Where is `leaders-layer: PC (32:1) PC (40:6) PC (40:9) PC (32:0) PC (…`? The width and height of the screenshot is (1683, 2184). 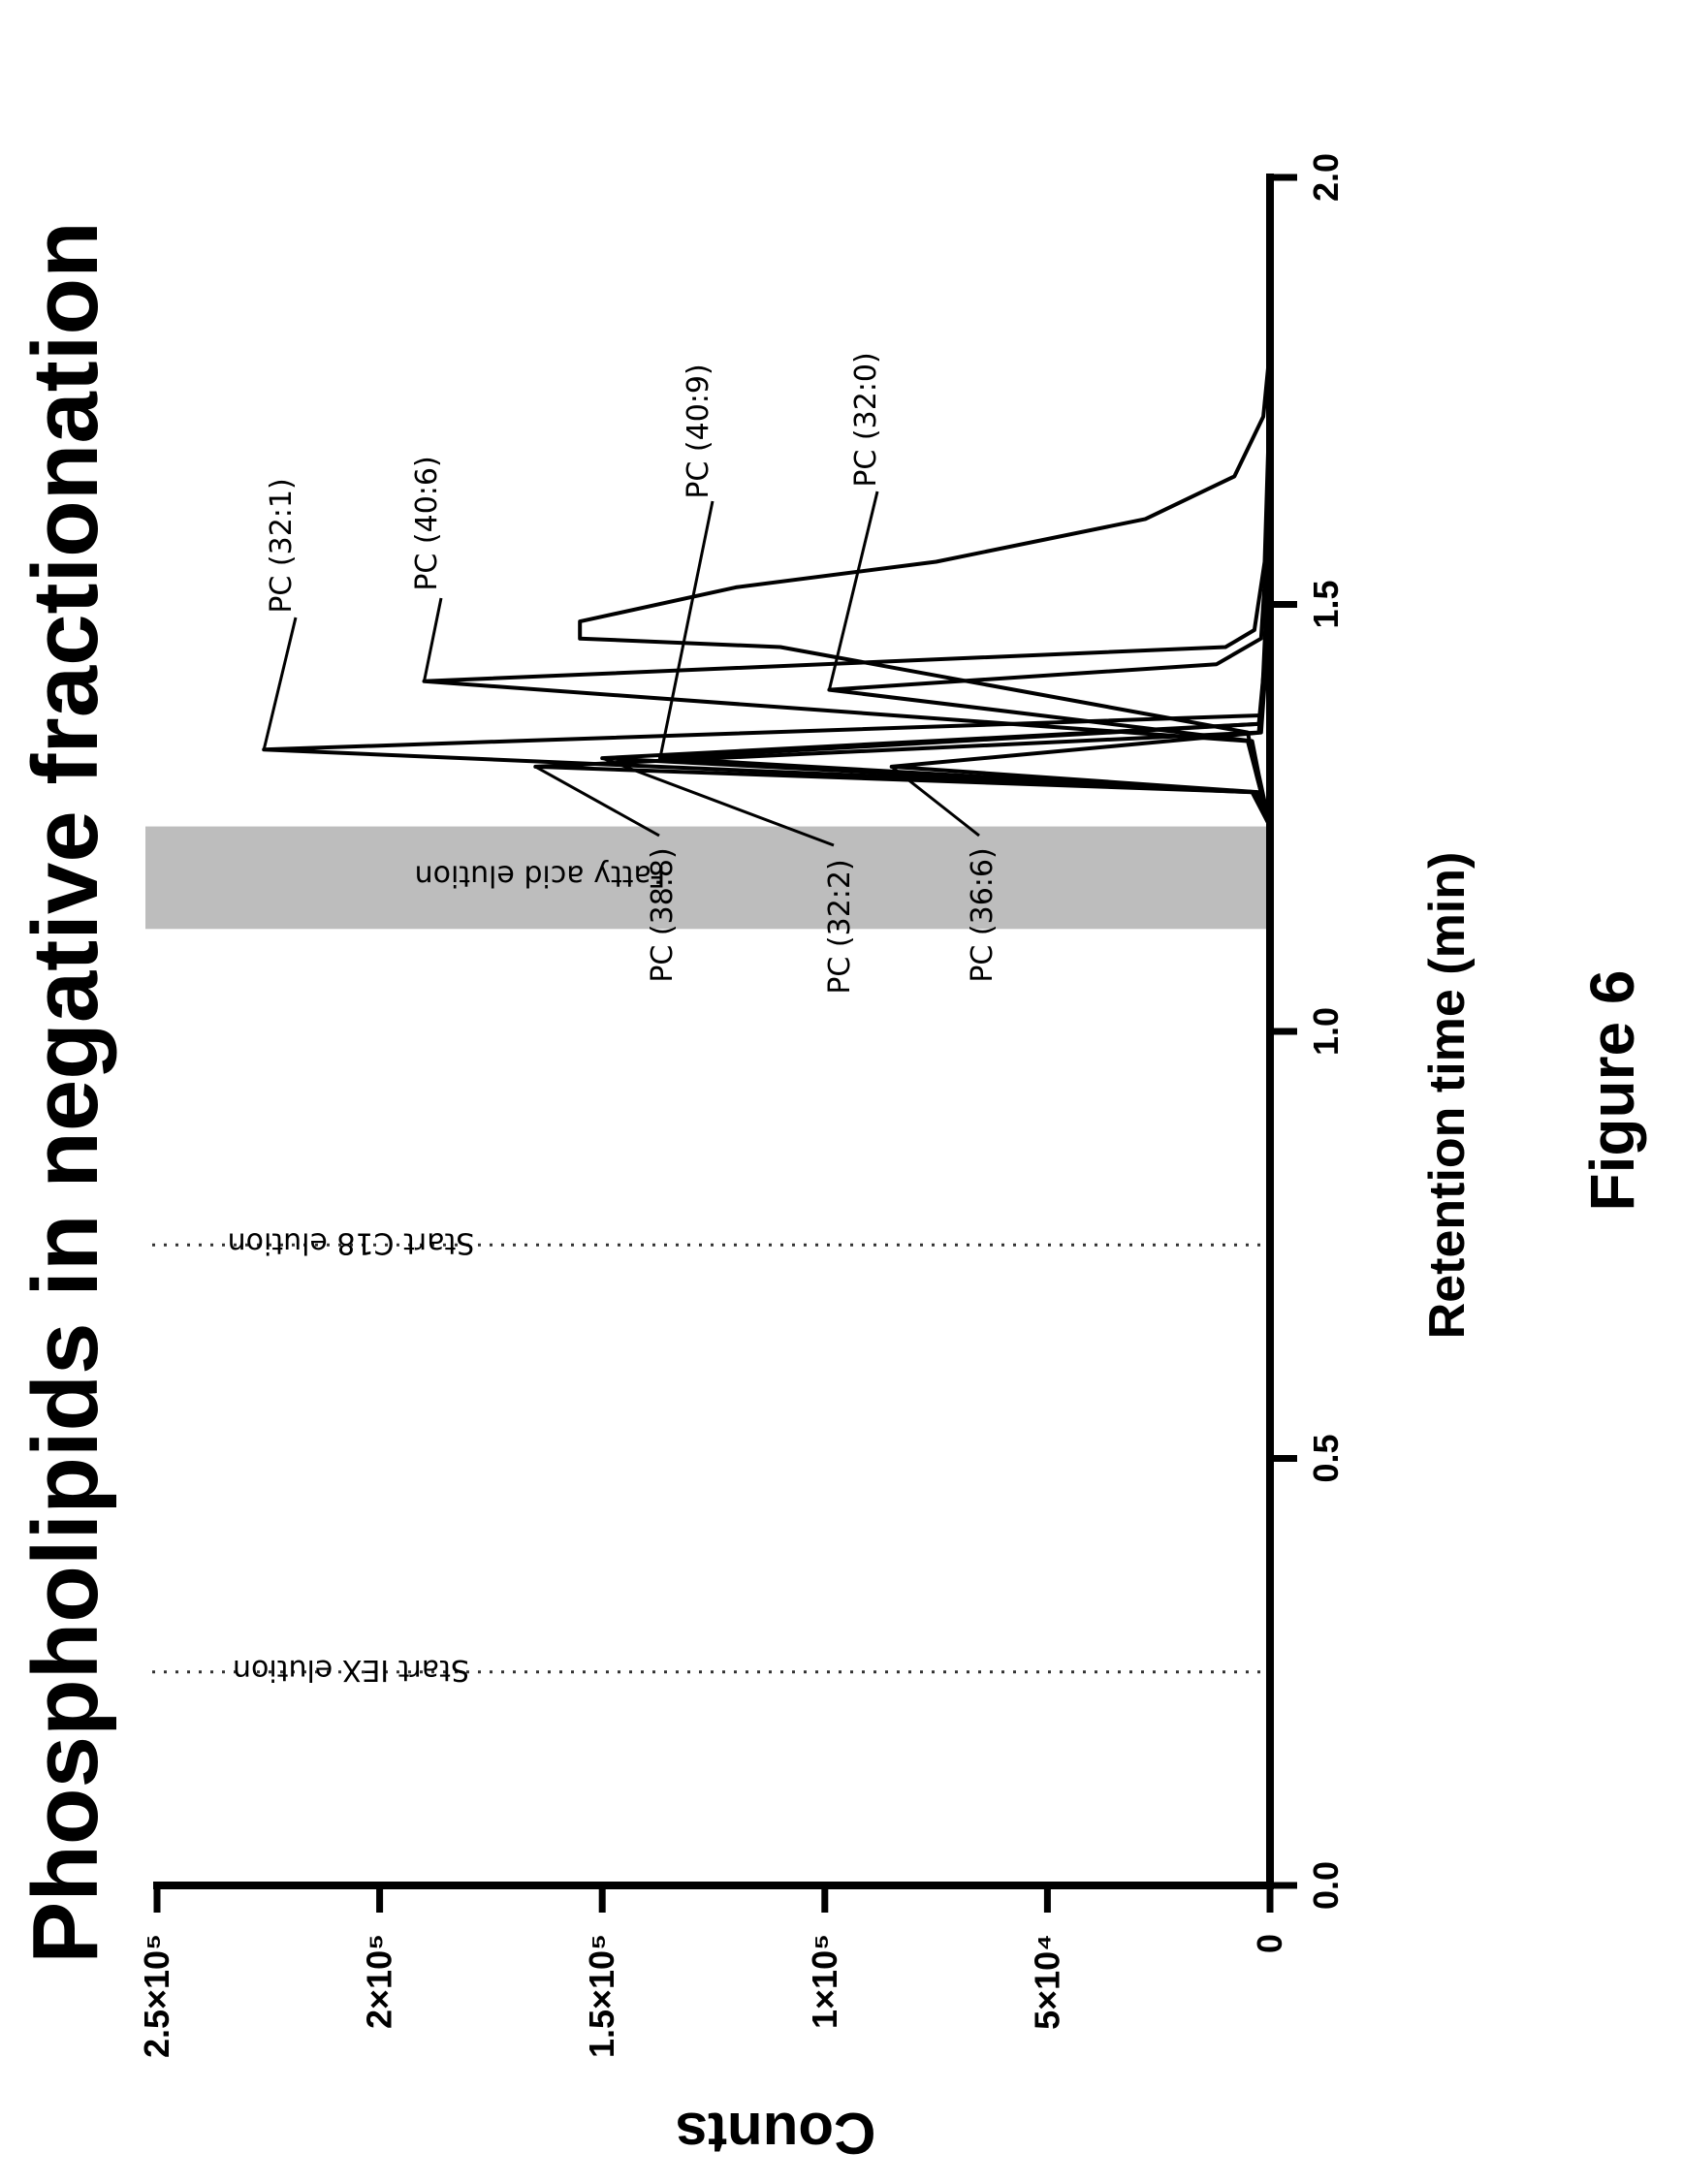
leaders-layer: PC (32:1) PC (40:6) PC (40:9) PC (32:0) PC (… is located at coordinates (631, 673).